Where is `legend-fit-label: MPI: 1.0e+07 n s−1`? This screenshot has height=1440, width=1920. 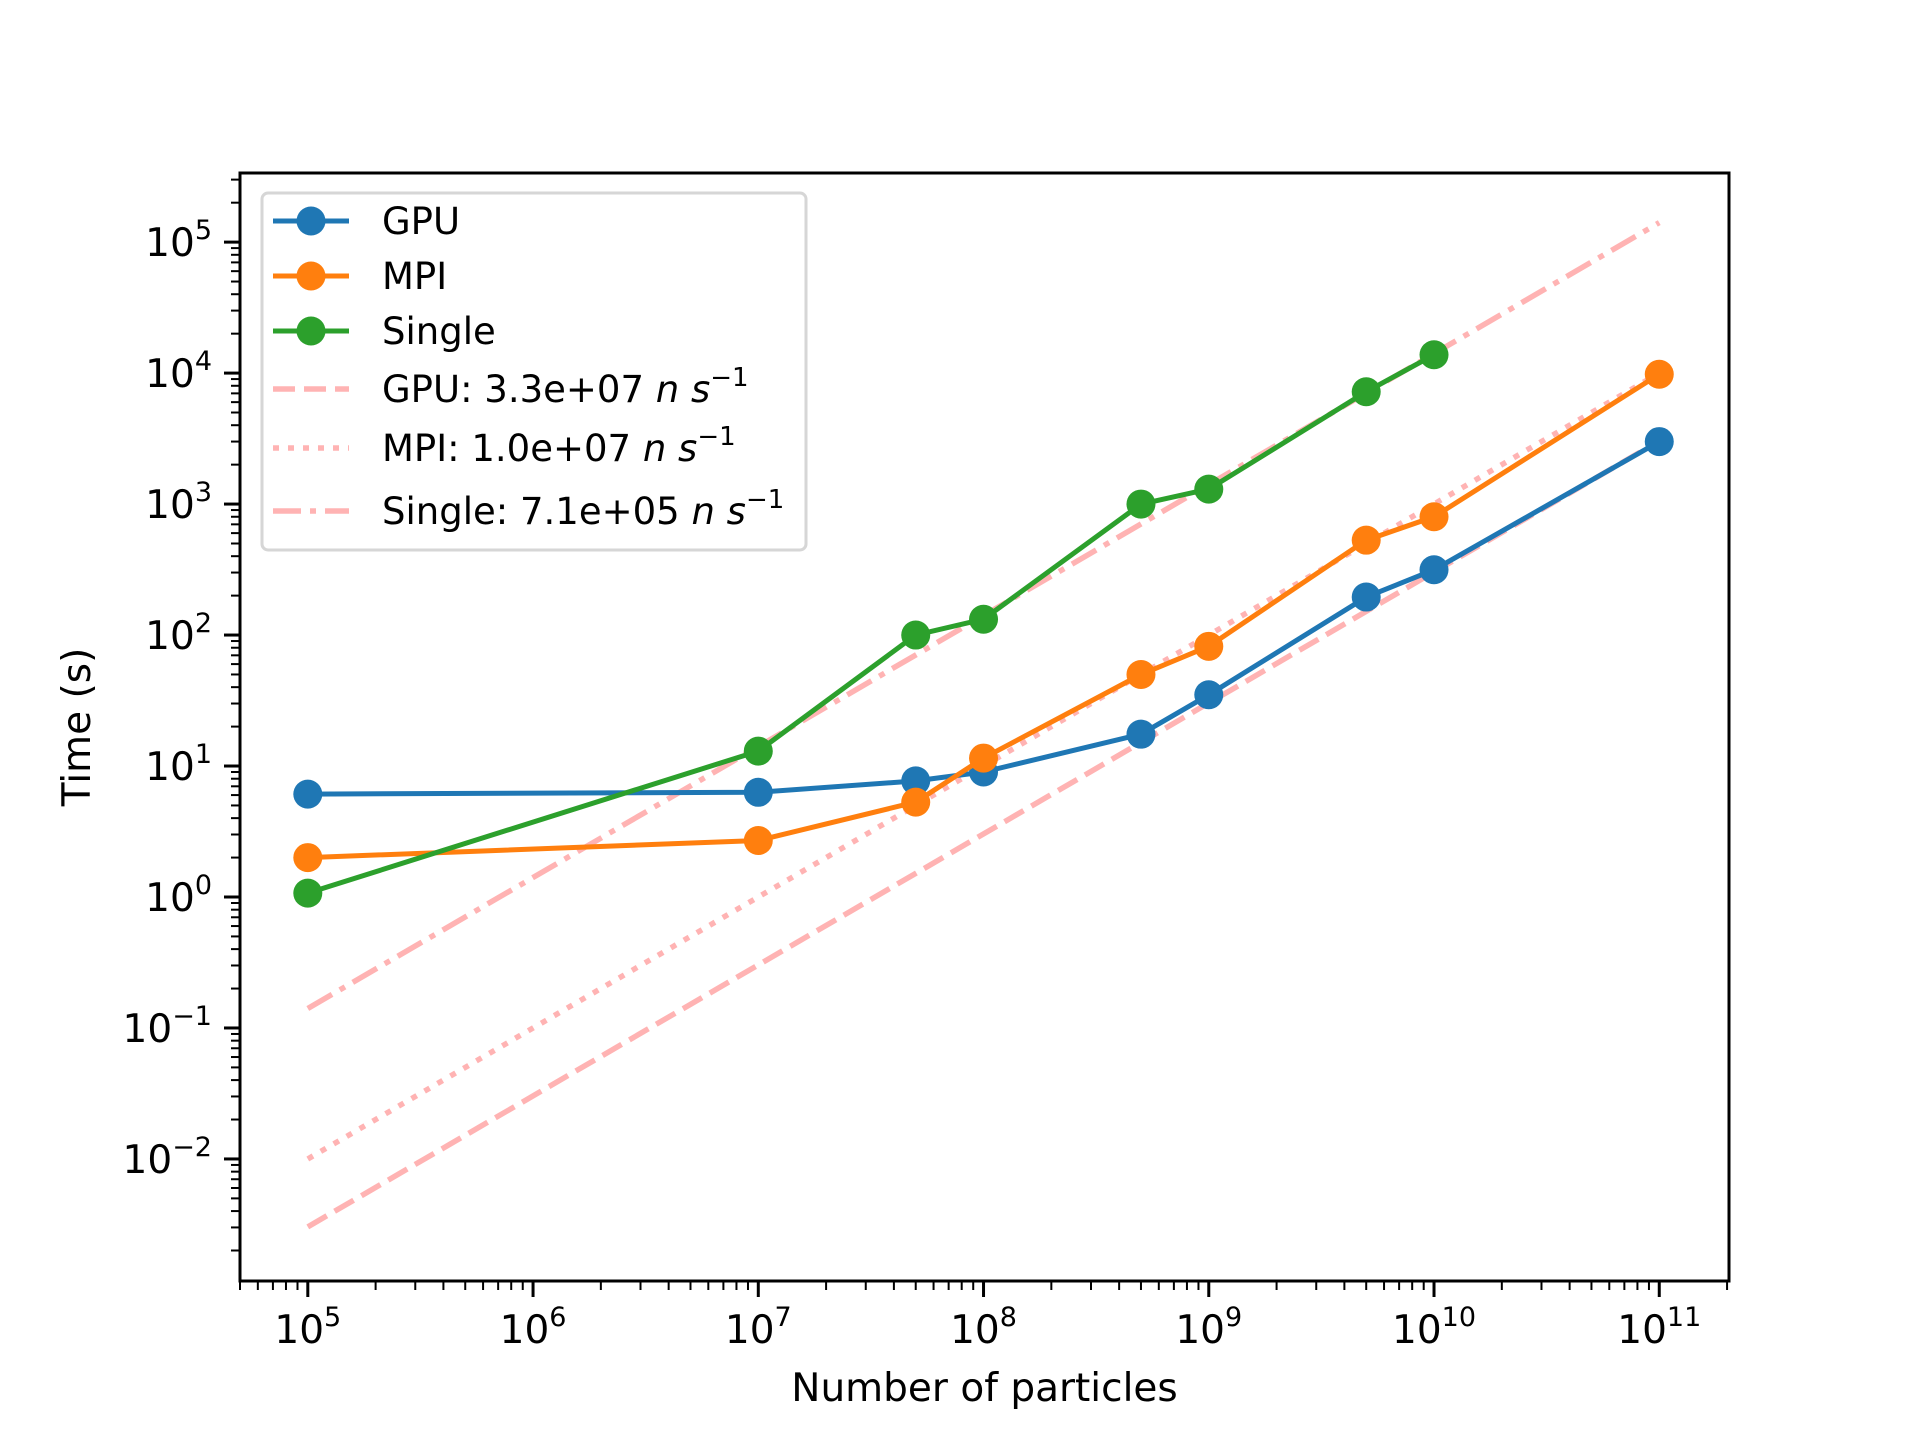 legend-fit-label: MPI: 1.0e+07 n s−1 is located at coordinates (559, 446).